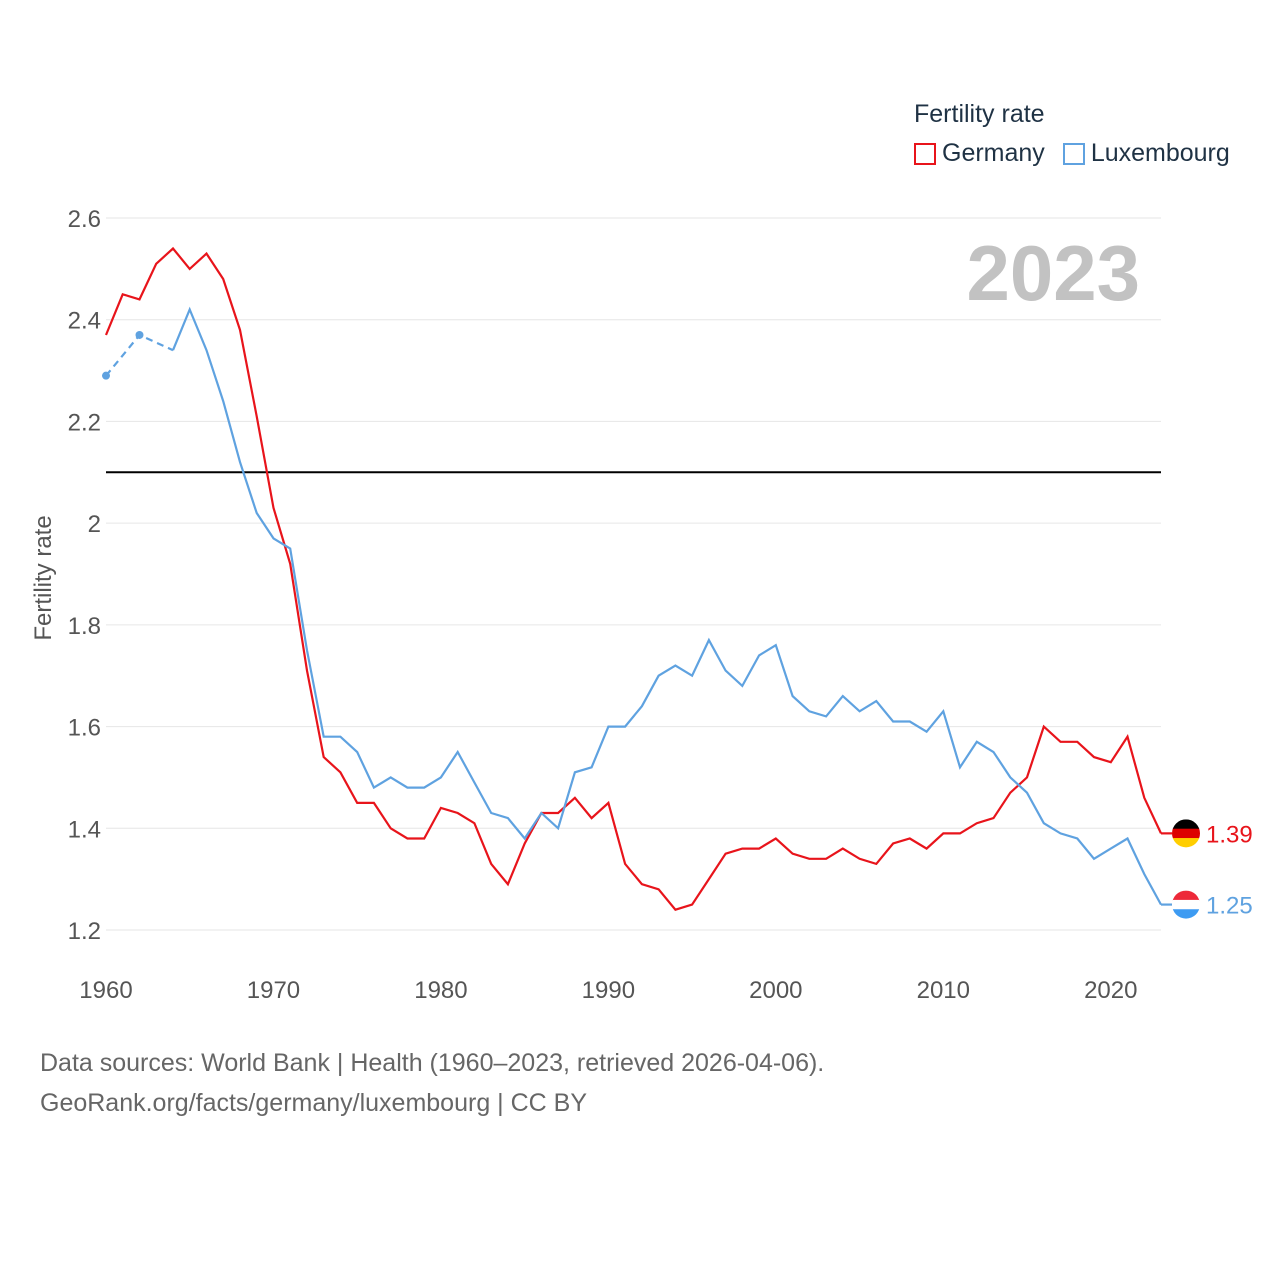  Describe the element at coordinates (1229, 834) in the screenshot. I see `end-value-germany: 1.39` at that location.